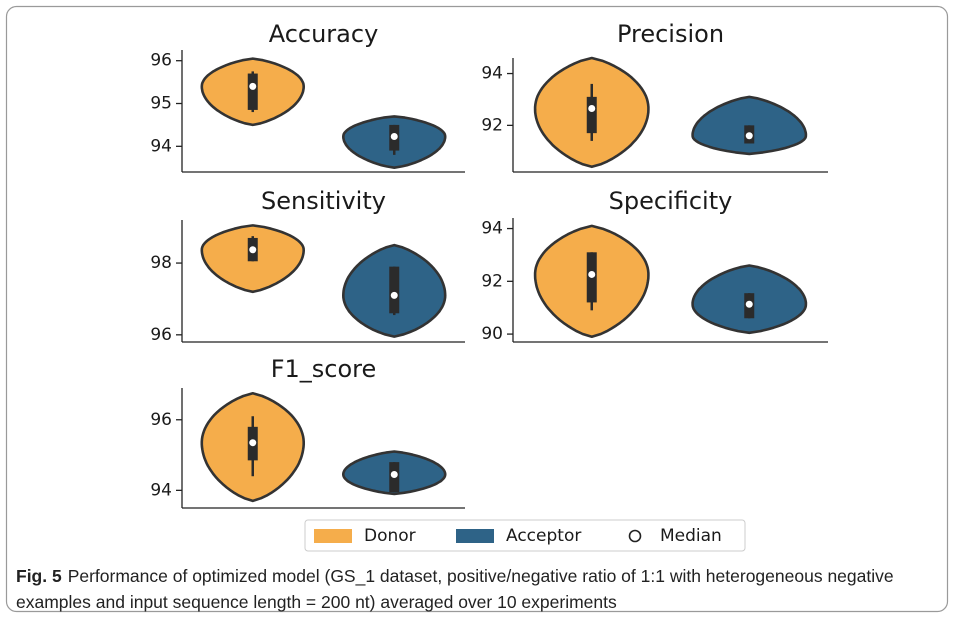  I want to click on chart-title: Specificity, so click(671, 201).